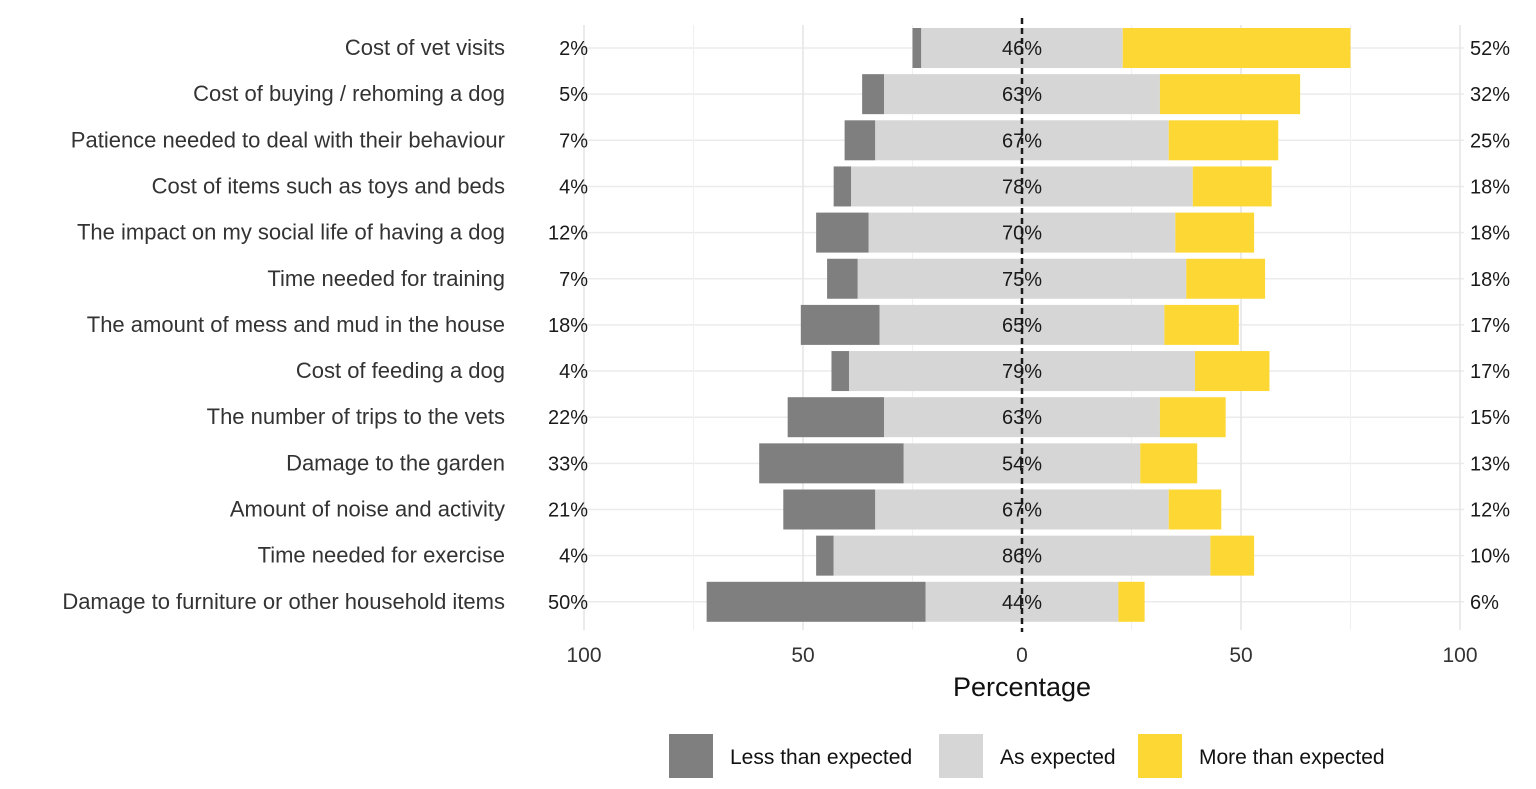 The width and height of the screenshot is (1536, 789). Describe the element at coordinates (1490, 49) in the screenshot. I see `more-than-expected-pct-label: 52%` at that location.